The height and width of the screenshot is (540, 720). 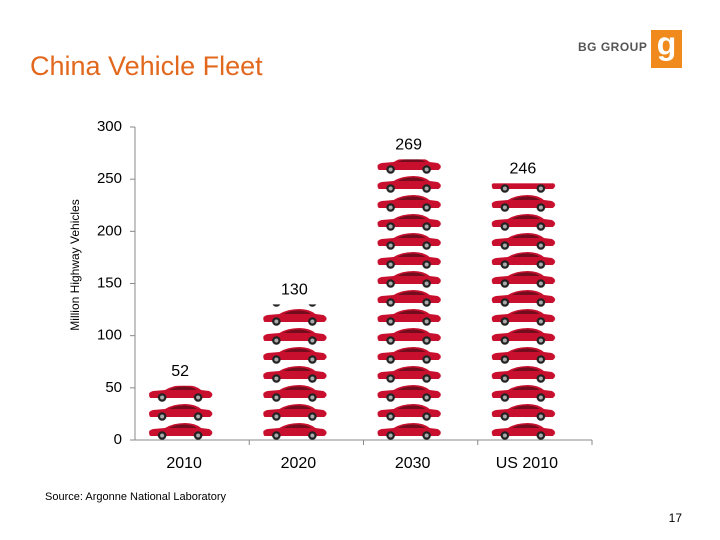 What do you see at coordinates (75, 264) in the screenshot?
I see `y-axis-label: Million Highway Vehicles` at bounding box center [75, 264].